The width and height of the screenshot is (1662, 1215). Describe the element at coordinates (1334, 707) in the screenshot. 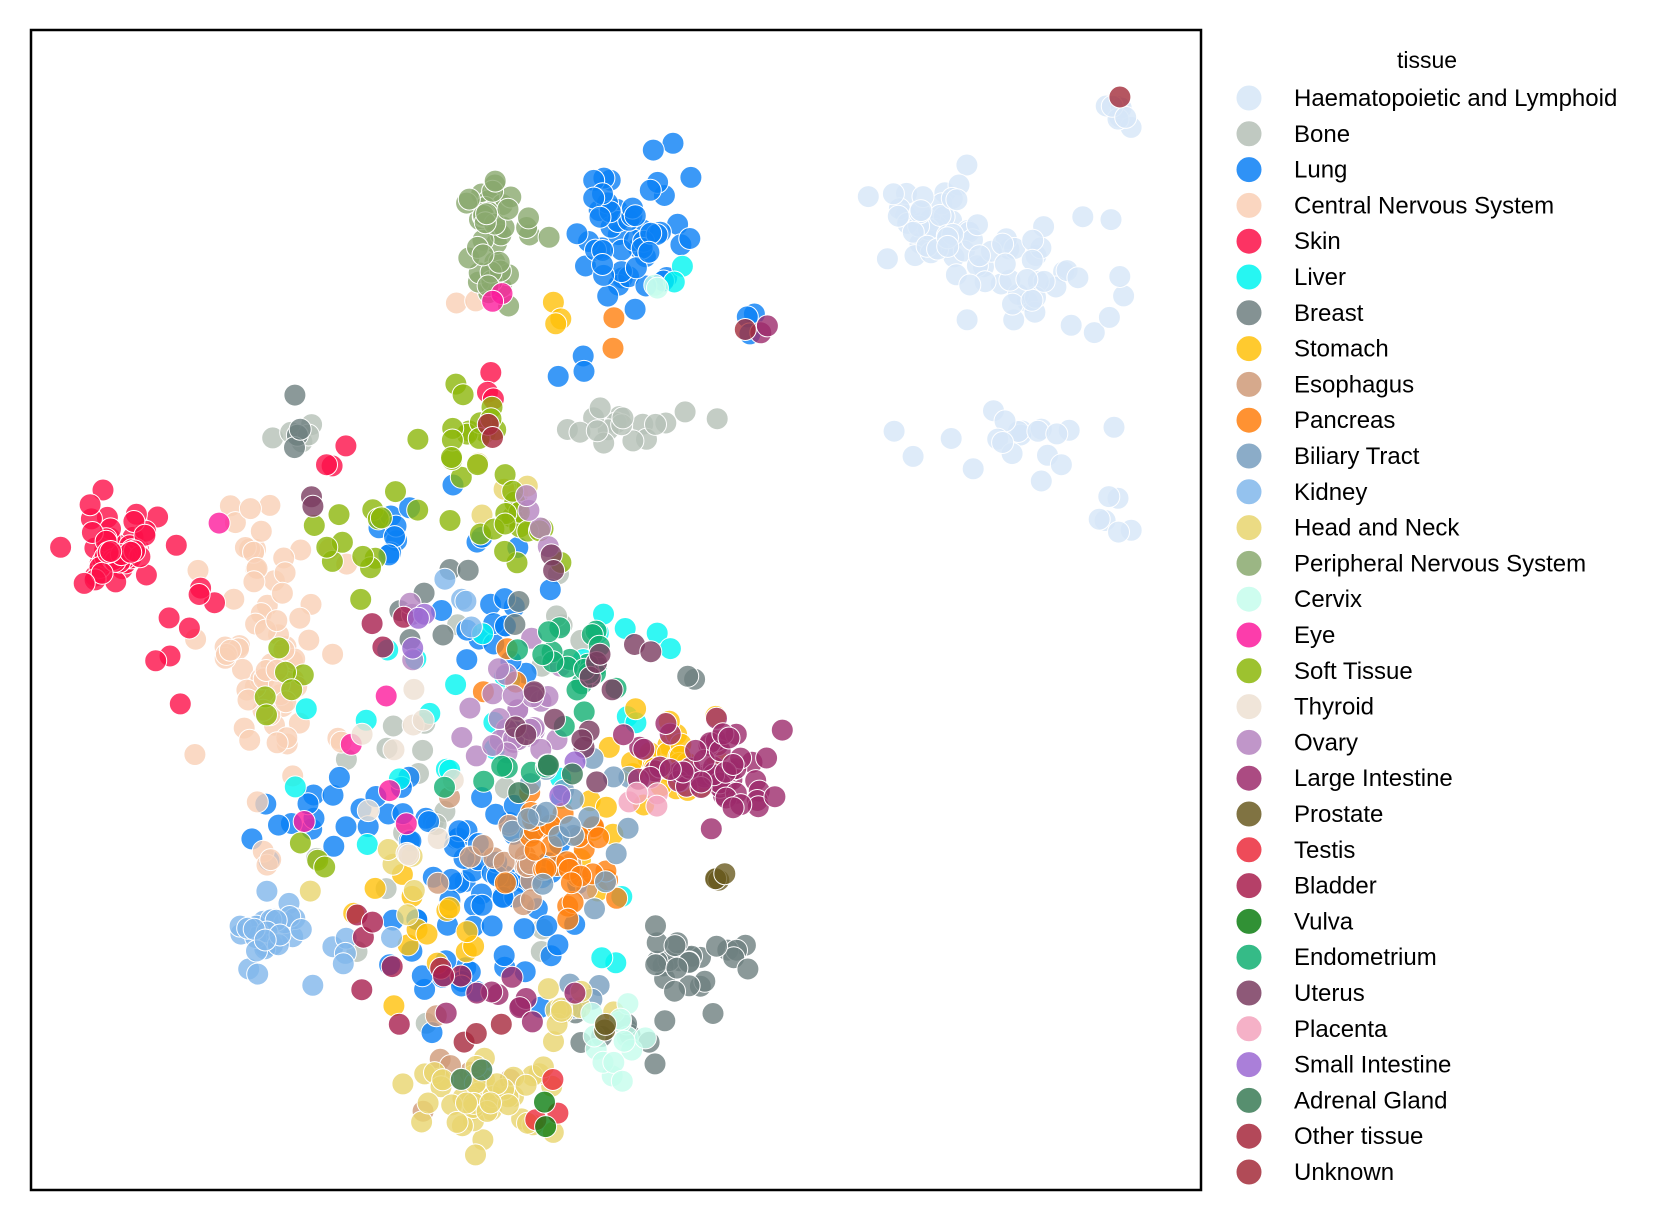

I see `legend-label: Thyroid` at that location.